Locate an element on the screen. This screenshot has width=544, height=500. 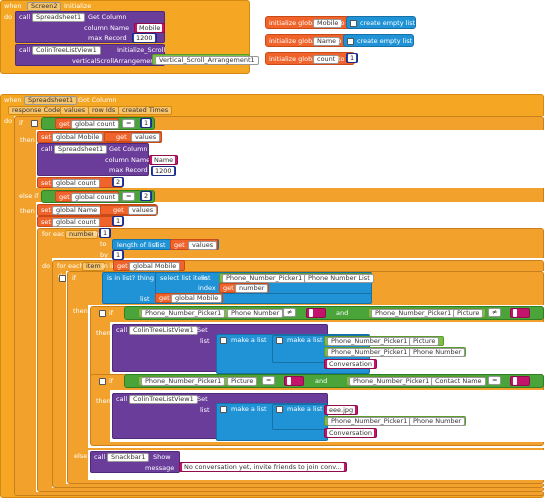
init-global-count: initialize global count to is located at coordinates (310, 58).